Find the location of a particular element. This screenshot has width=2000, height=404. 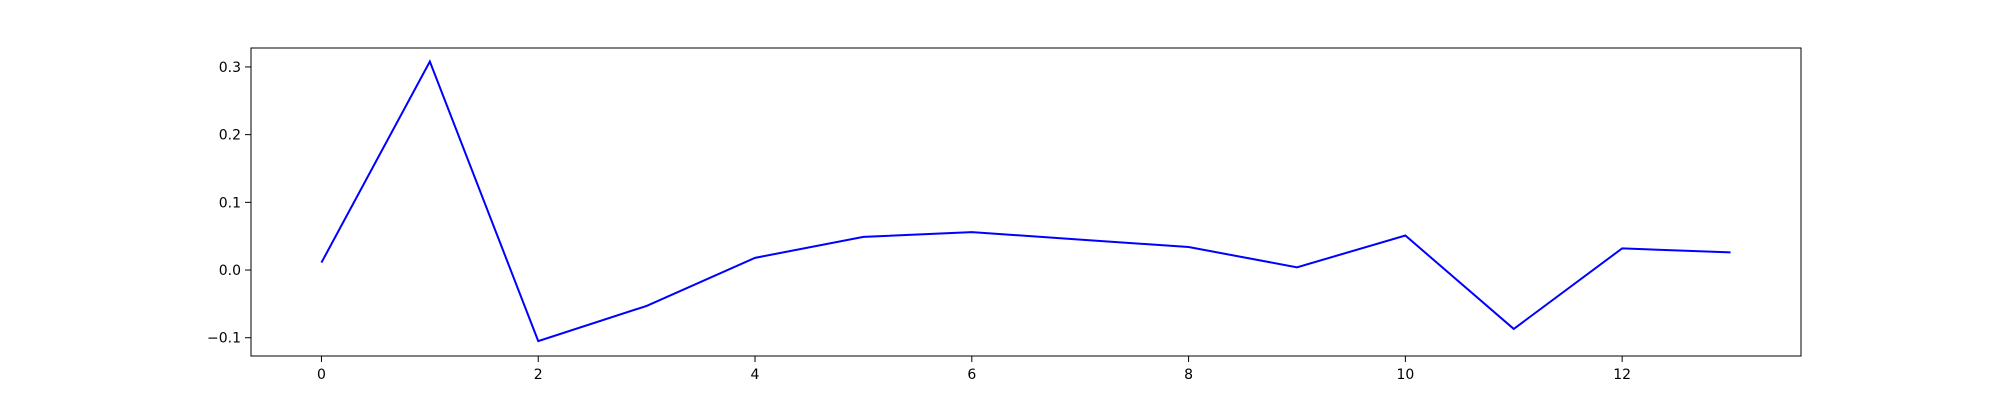

x-axis-ticks: 0 2 4 6 8 10 12 is located at coordinates (974, 369).